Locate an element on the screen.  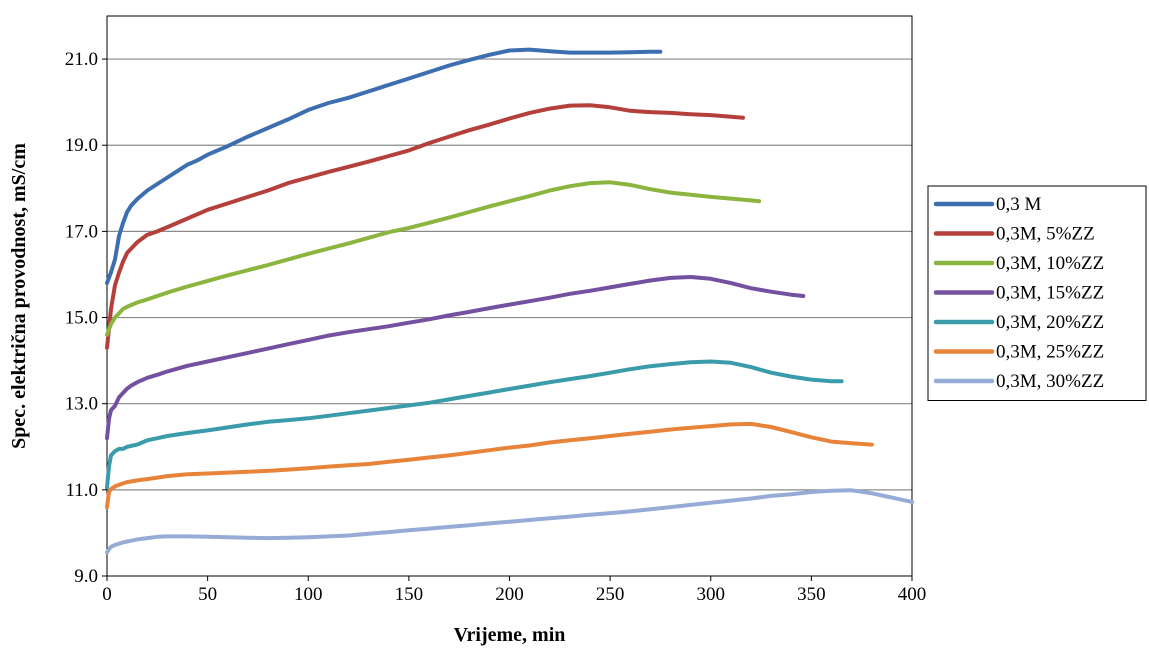
x-tick-label: 50 is located at coordinates (207, 594).